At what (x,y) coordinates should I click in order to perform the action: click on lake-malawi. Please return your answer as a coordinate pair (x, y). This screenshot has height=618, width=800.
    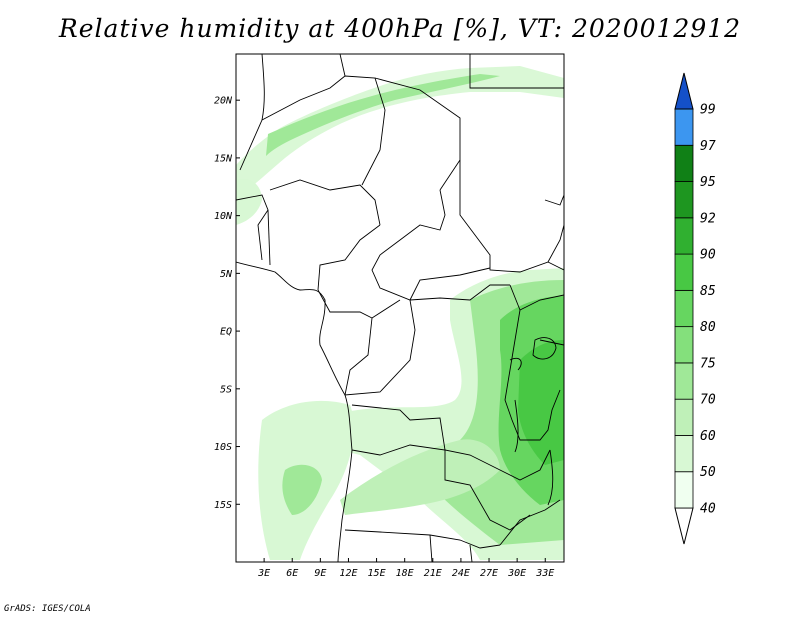
    Looking at the image, I should click on (550, 477).